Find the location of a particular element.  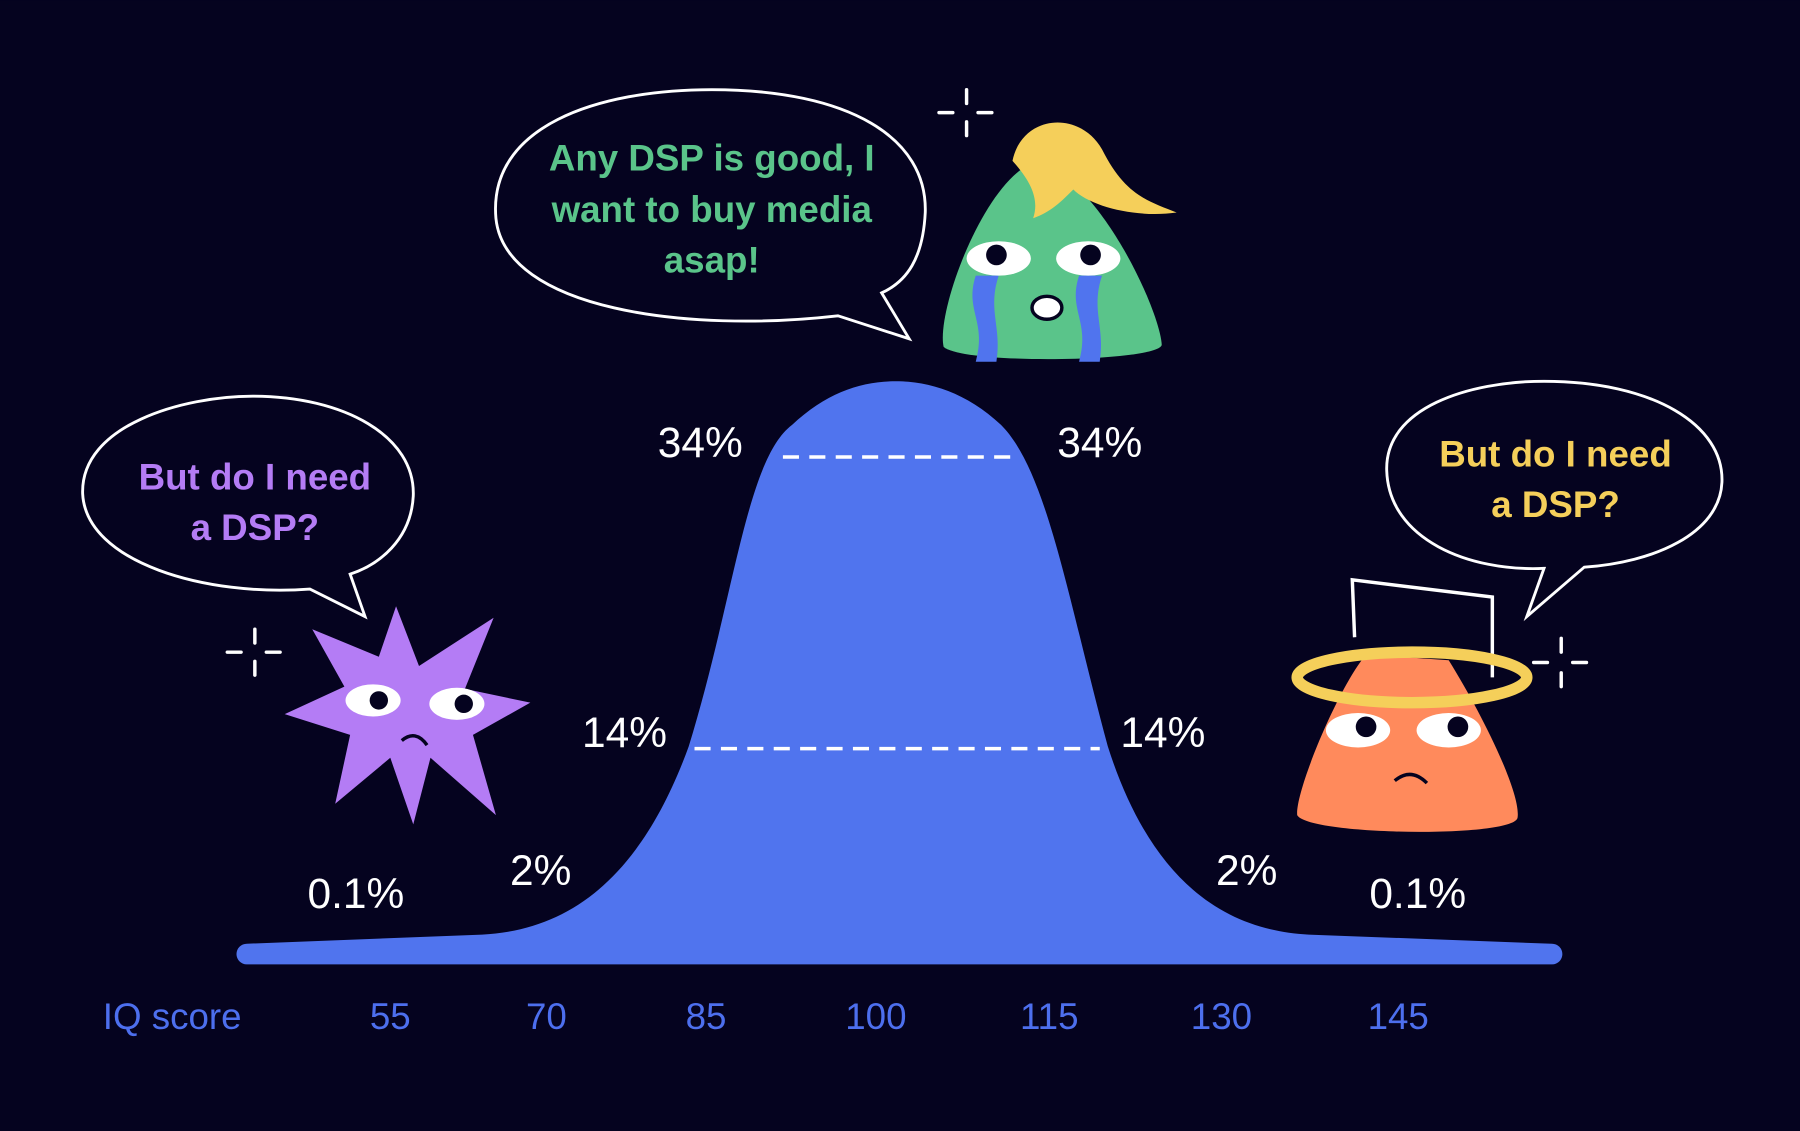

purple-character is located at coordinates (407, 715).